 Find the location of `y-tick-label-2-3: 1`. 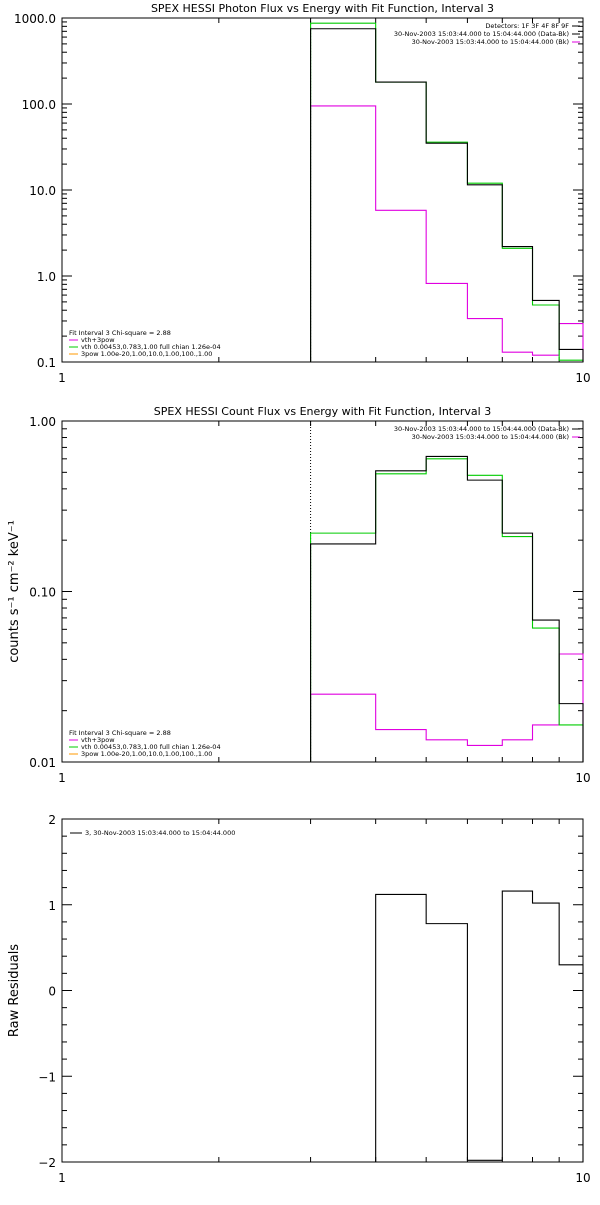

y-tick-label-2-3: 1 is located at coordinates (52, 906).